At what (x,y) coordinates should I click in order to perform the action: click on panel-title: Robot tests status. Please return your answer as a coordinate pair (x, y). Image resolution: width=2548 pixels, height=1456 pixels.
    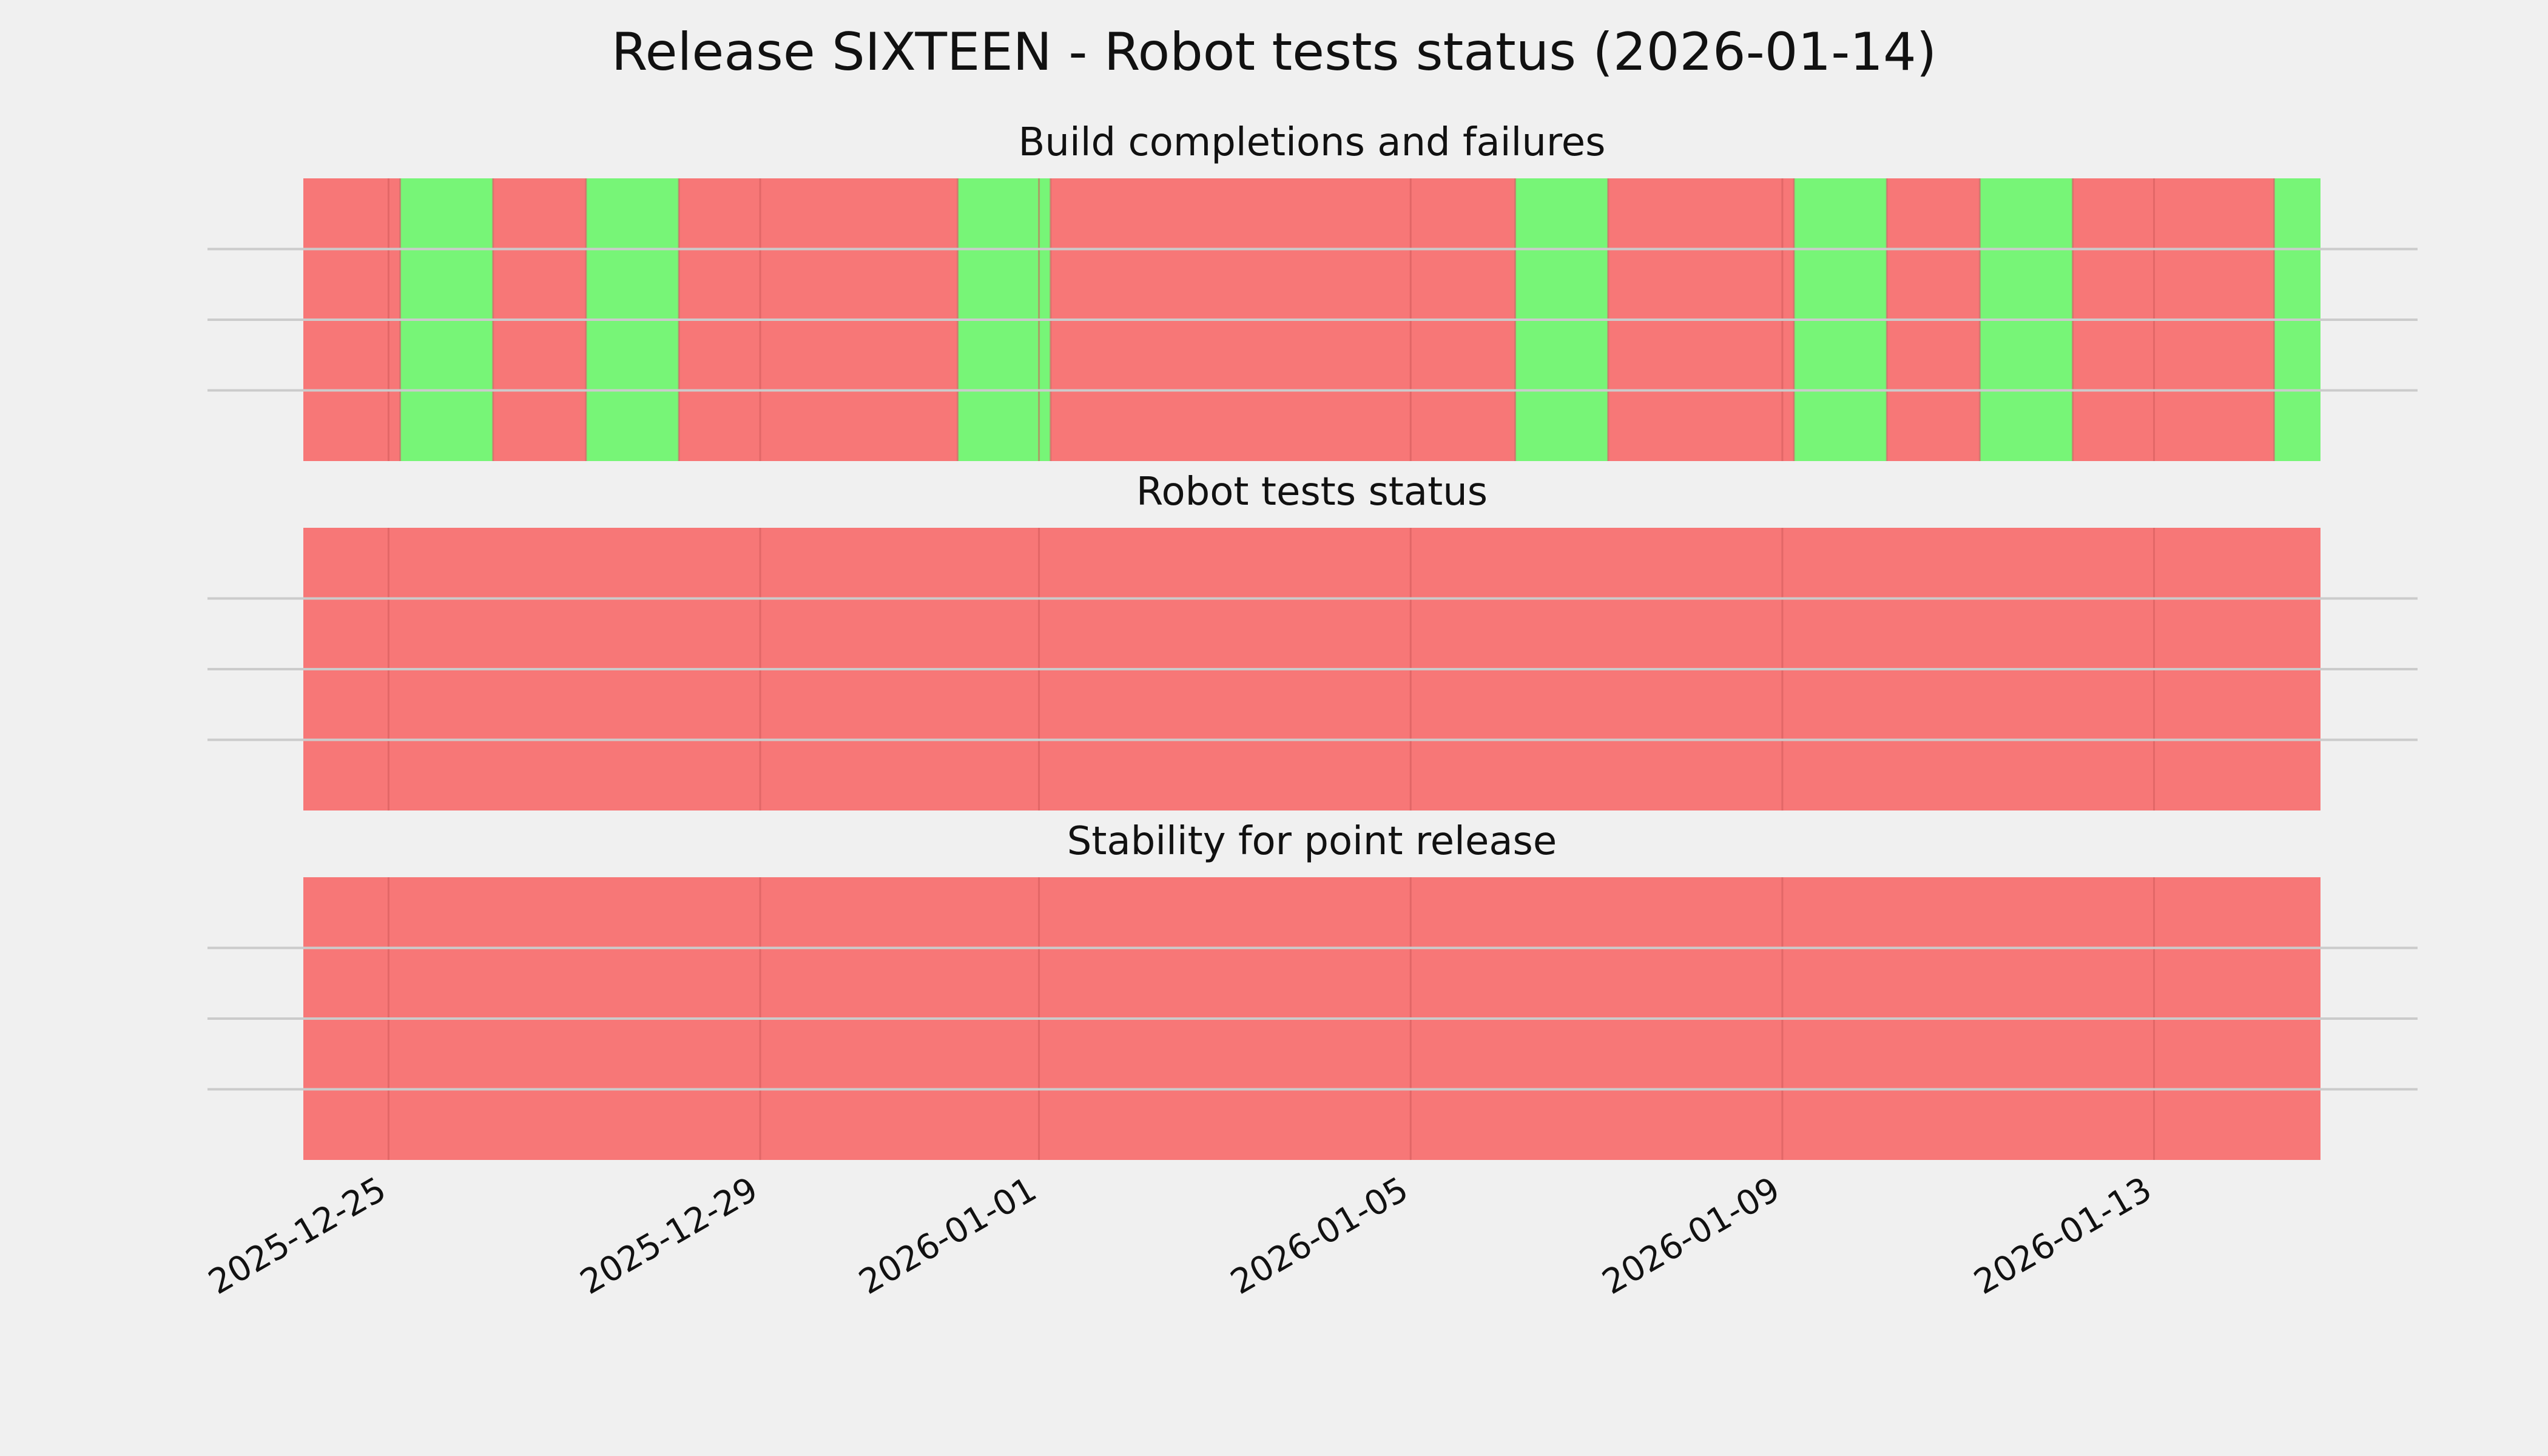
    Looking at the image, I should click on (1312, 492).